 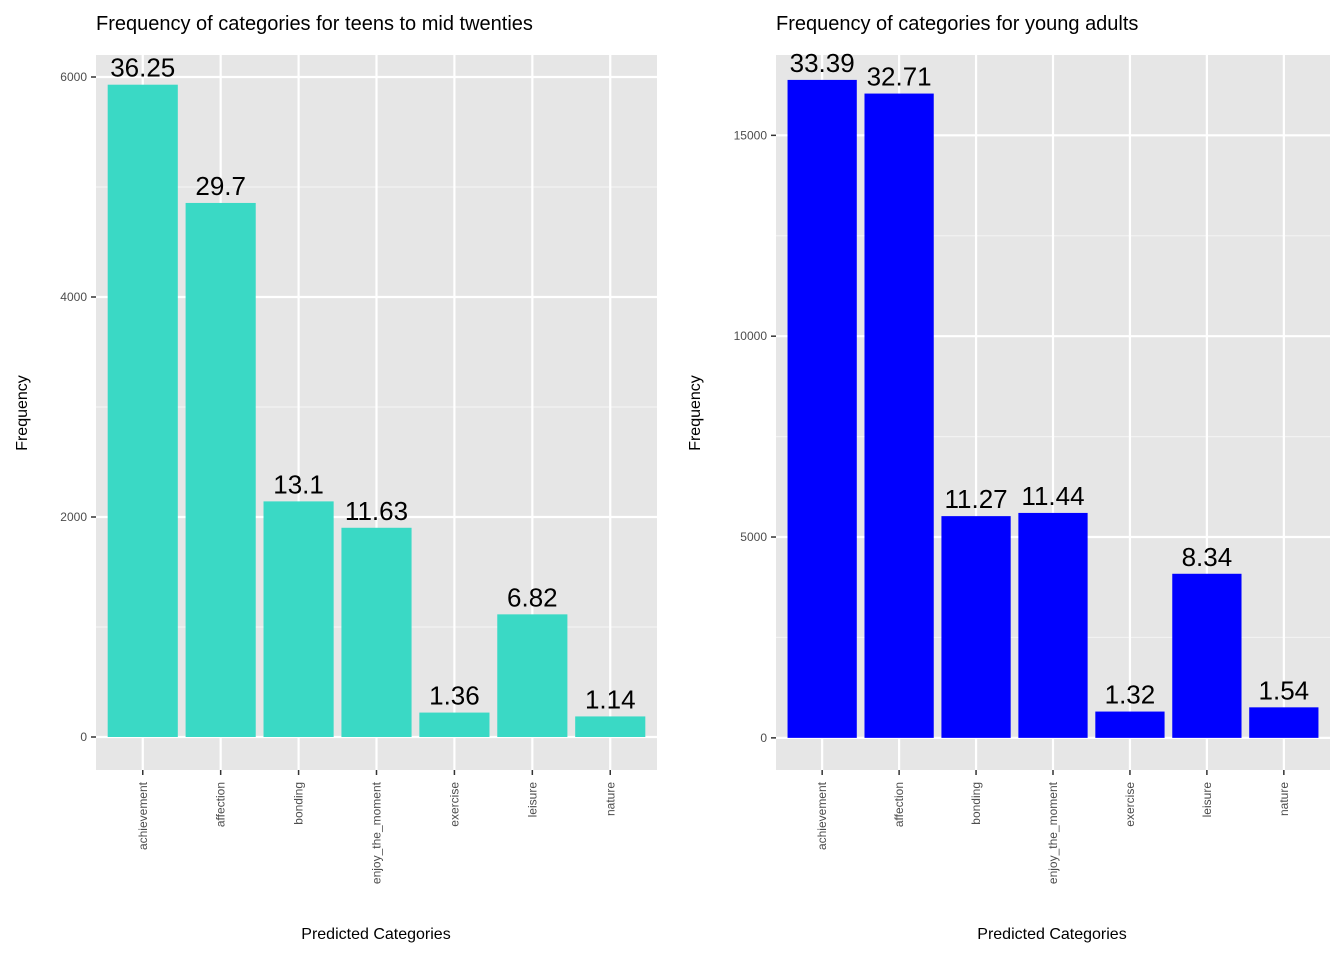 I want to click on y-tick-label: 2000, so click(x=73, y=517).